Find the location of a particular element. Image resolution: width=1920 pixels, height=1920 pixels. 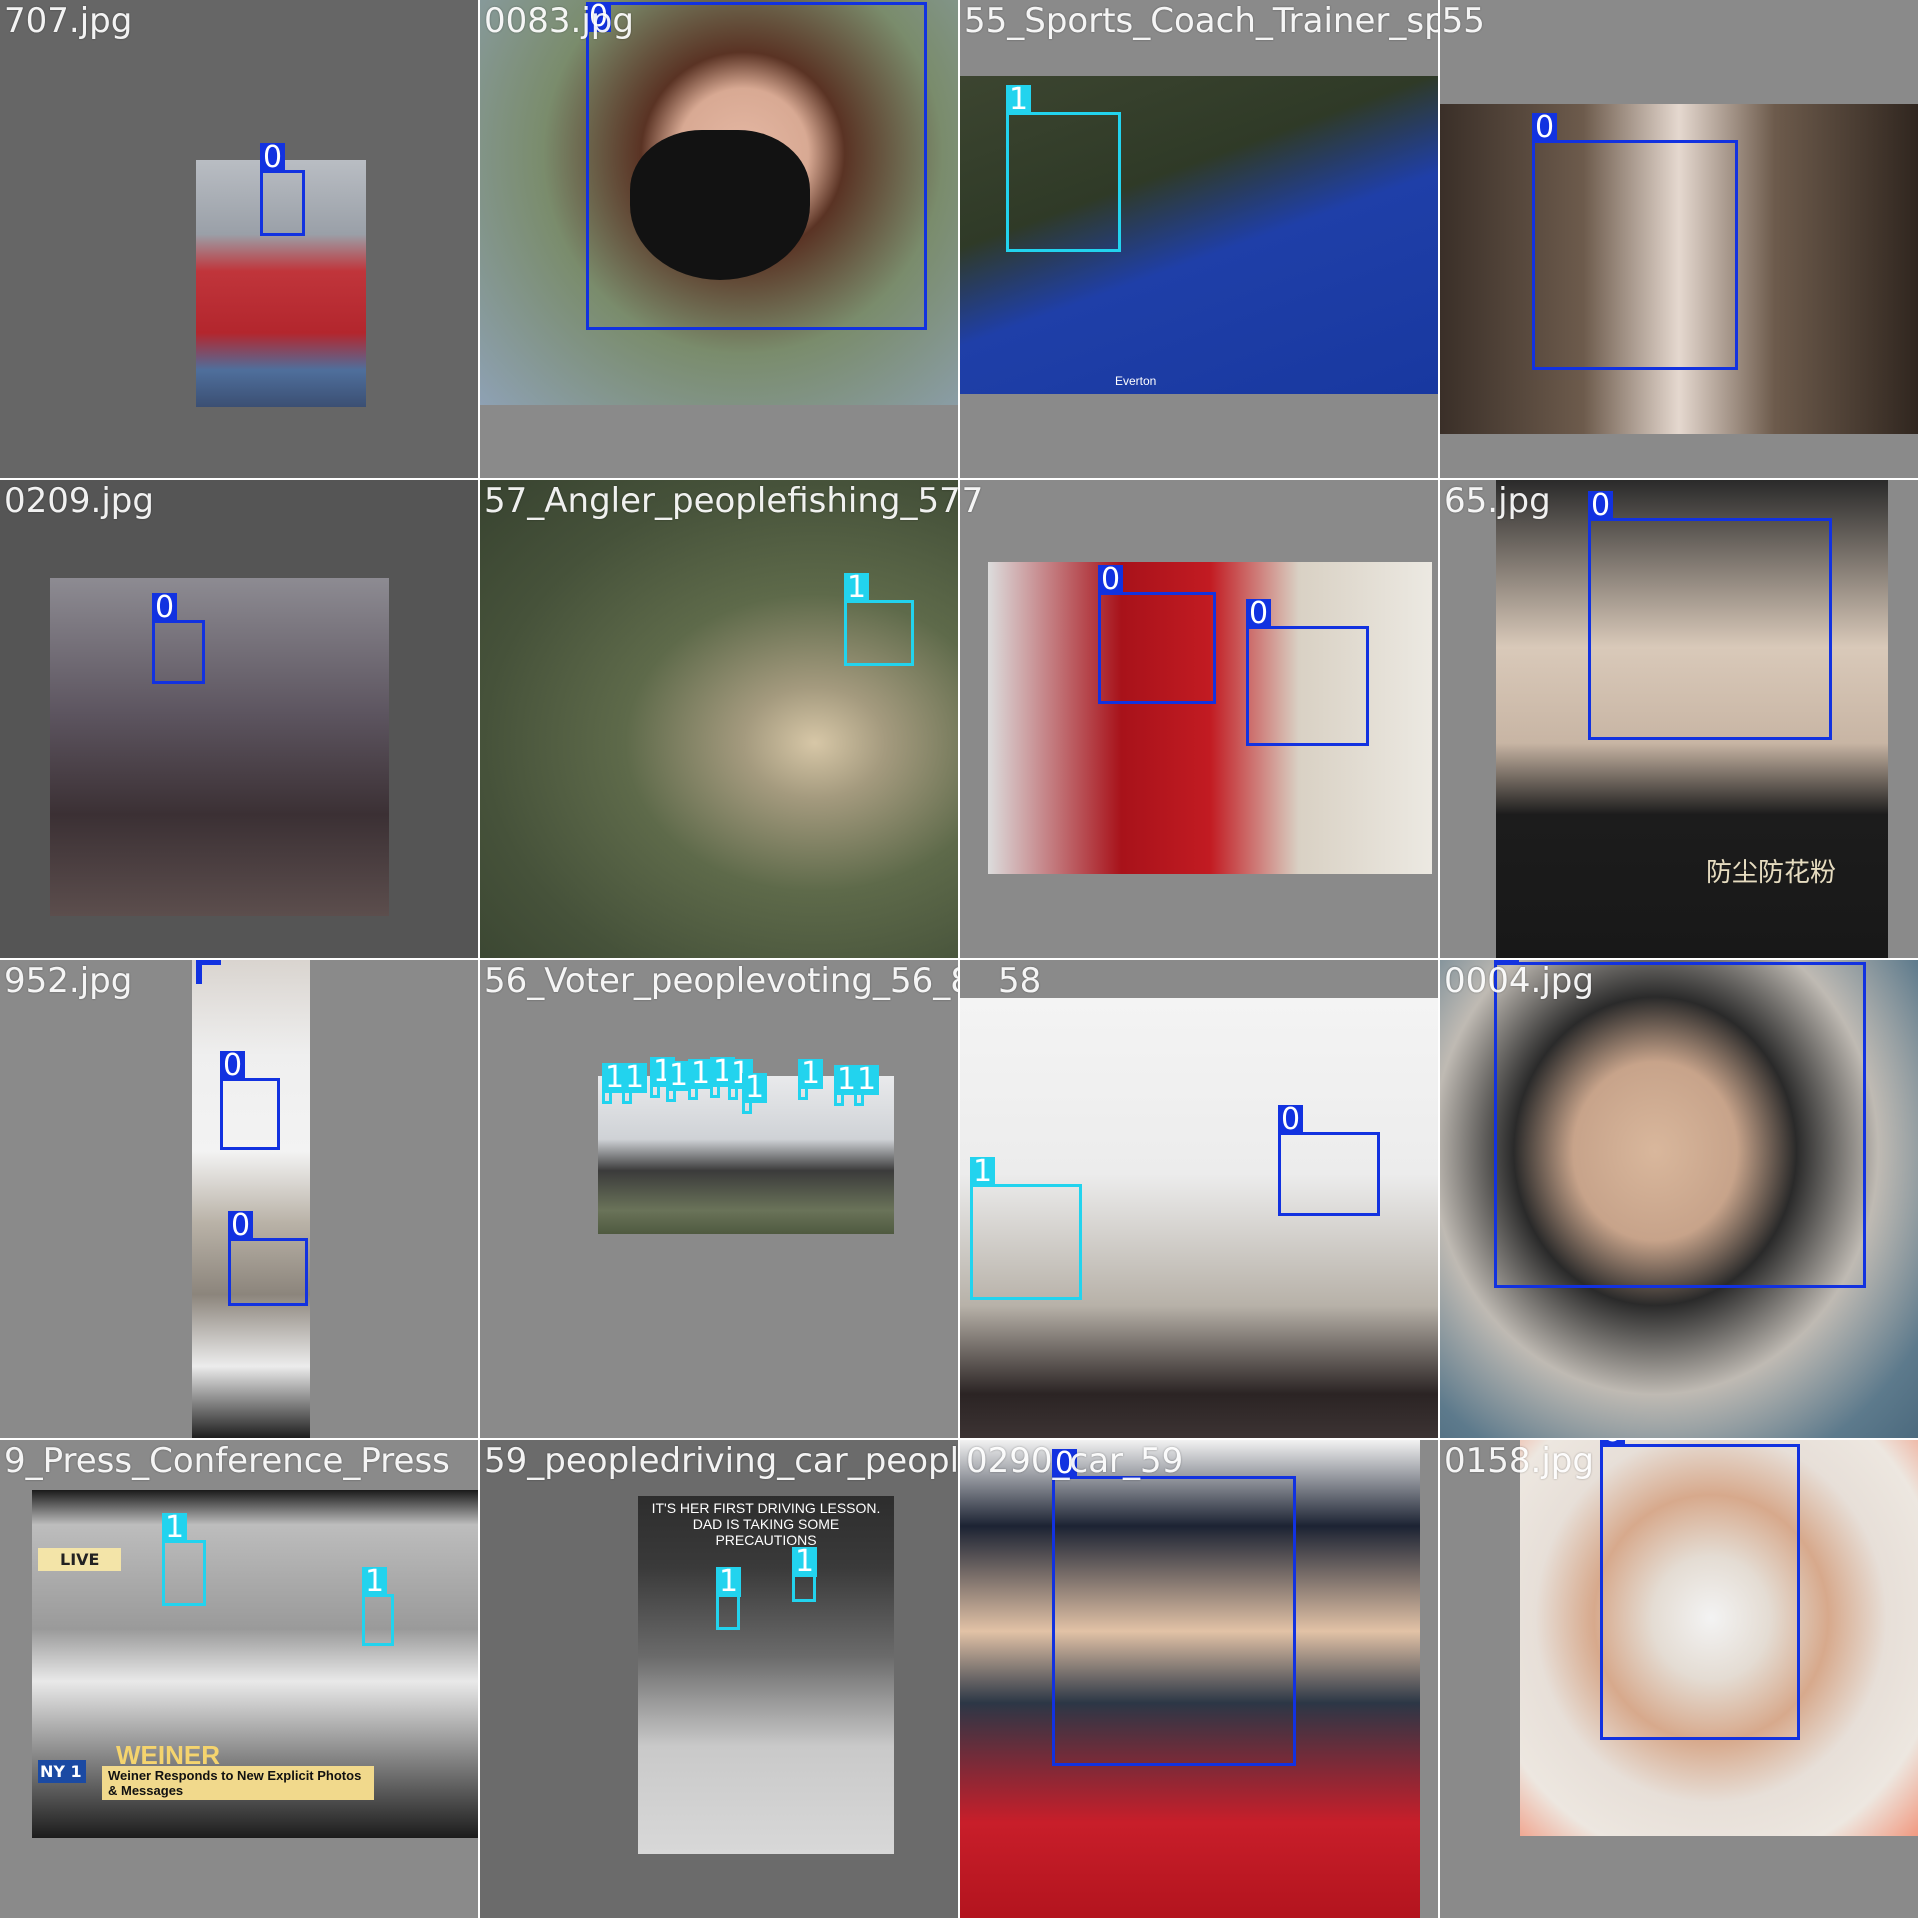

tile-11: 58 1 0 is located at coordinates (1199, 1199).